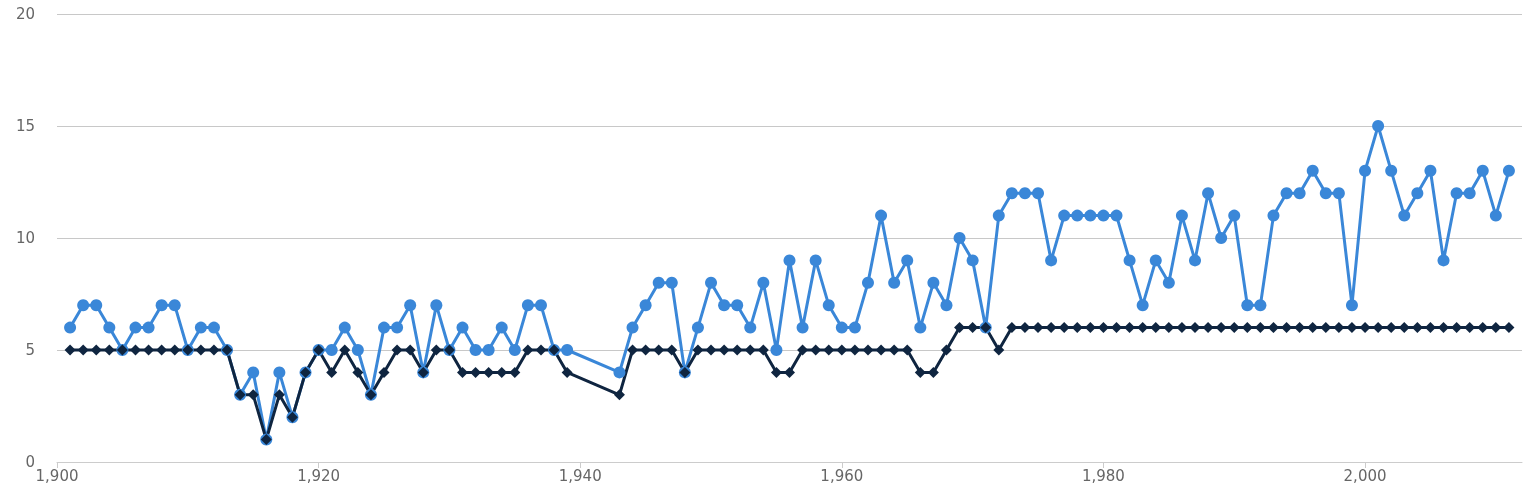 The height and width of the screenshot is (494, 1536). Describe the element at coordinates (25, 238) in the screenshot. I see `y-tick-label: 10` at that location.